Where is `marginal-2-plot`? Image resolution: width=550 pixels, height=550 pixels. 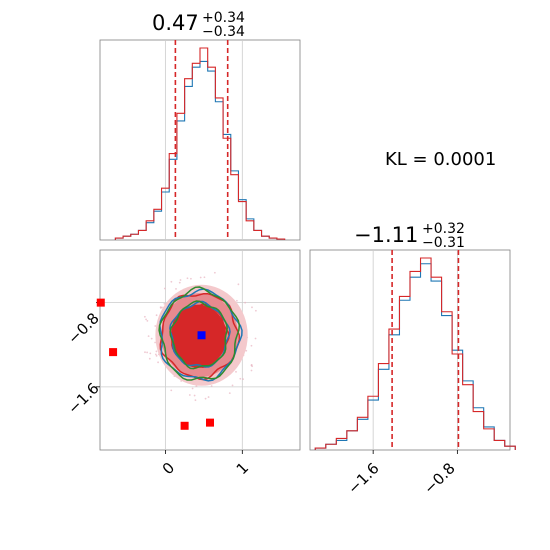
marginal-2-plot is located at coordinates (415, 352).